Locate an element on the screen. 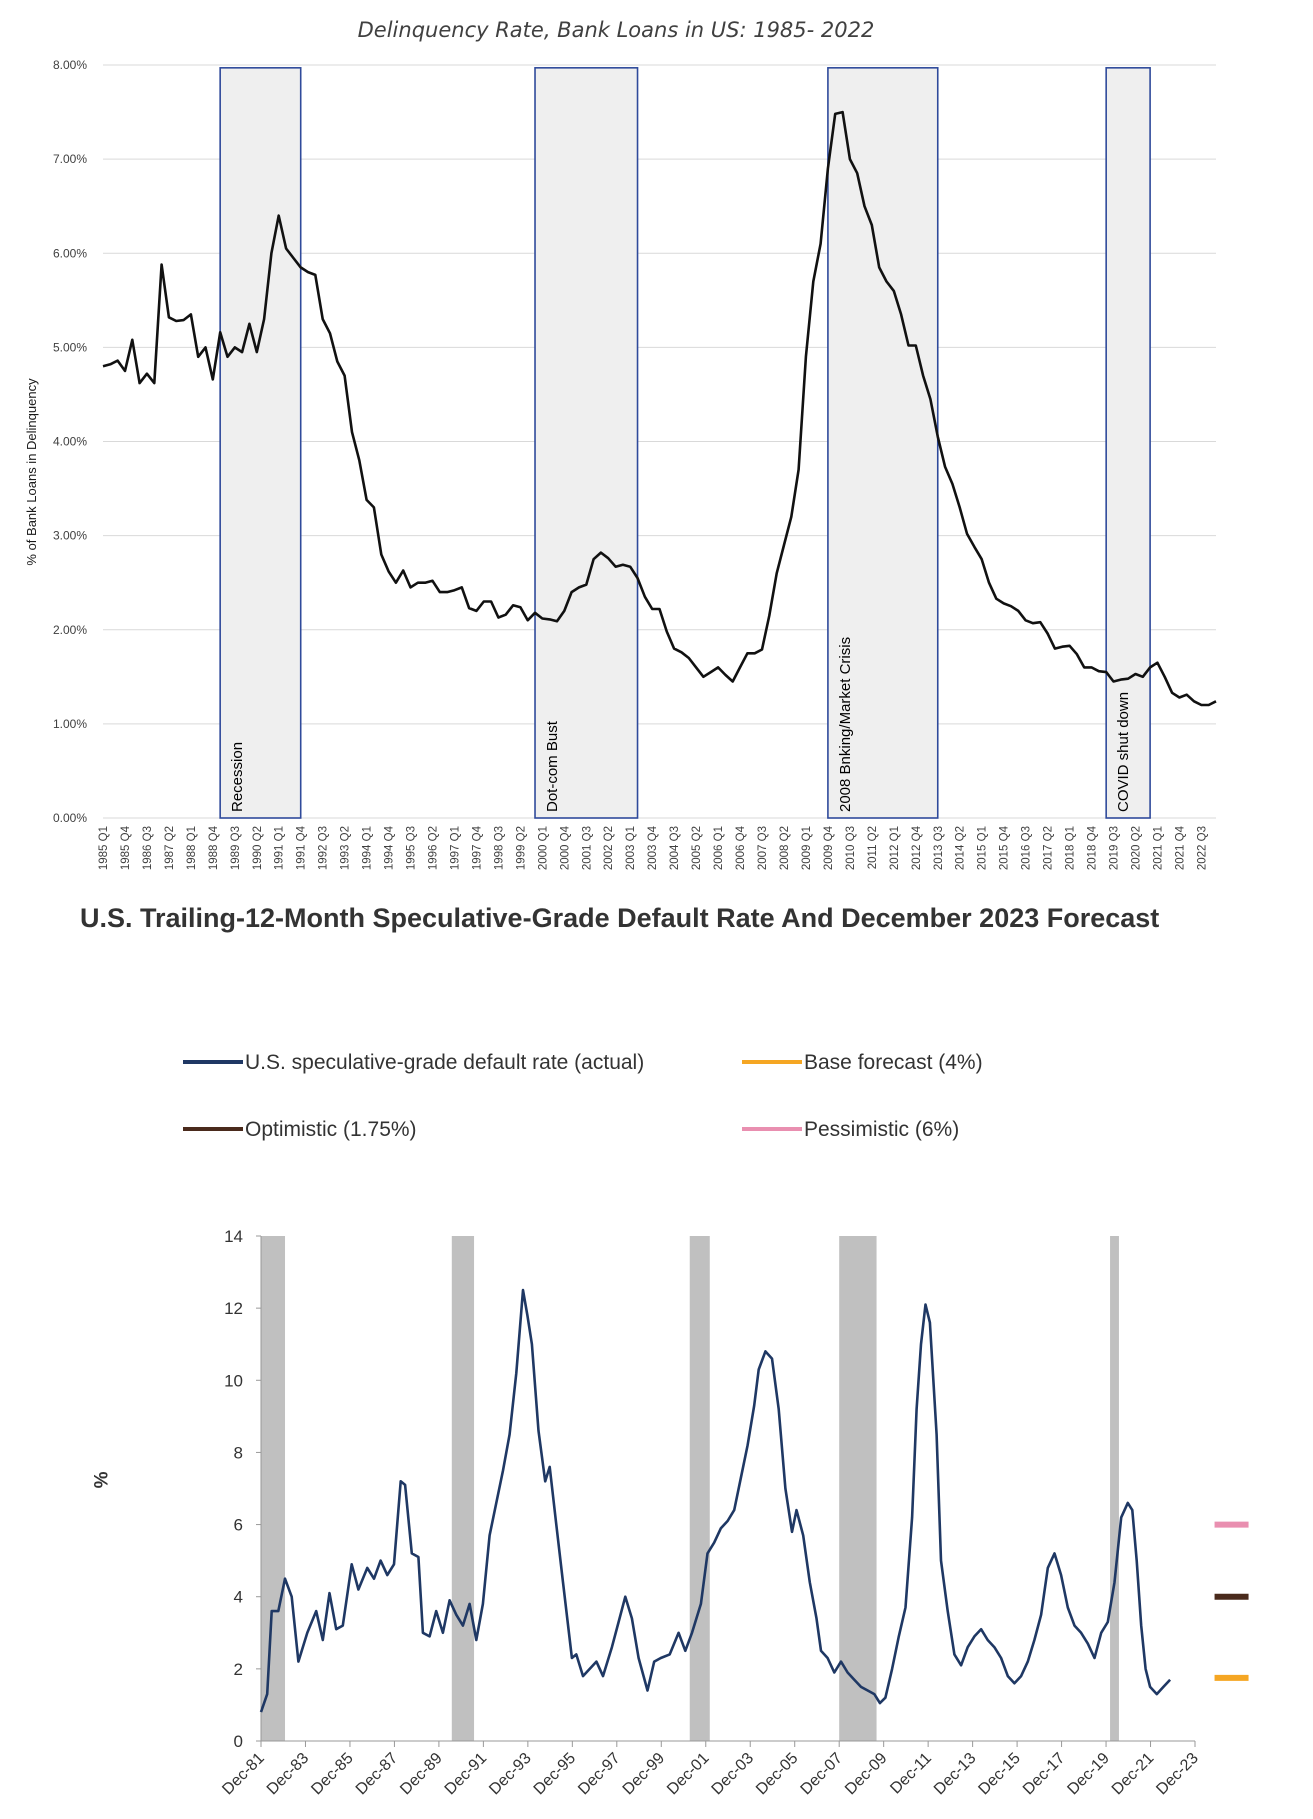 This screenshot has height=1819, width=1313. chart1-y-tick-label: 3.00% is located at coordinates (70, 536).